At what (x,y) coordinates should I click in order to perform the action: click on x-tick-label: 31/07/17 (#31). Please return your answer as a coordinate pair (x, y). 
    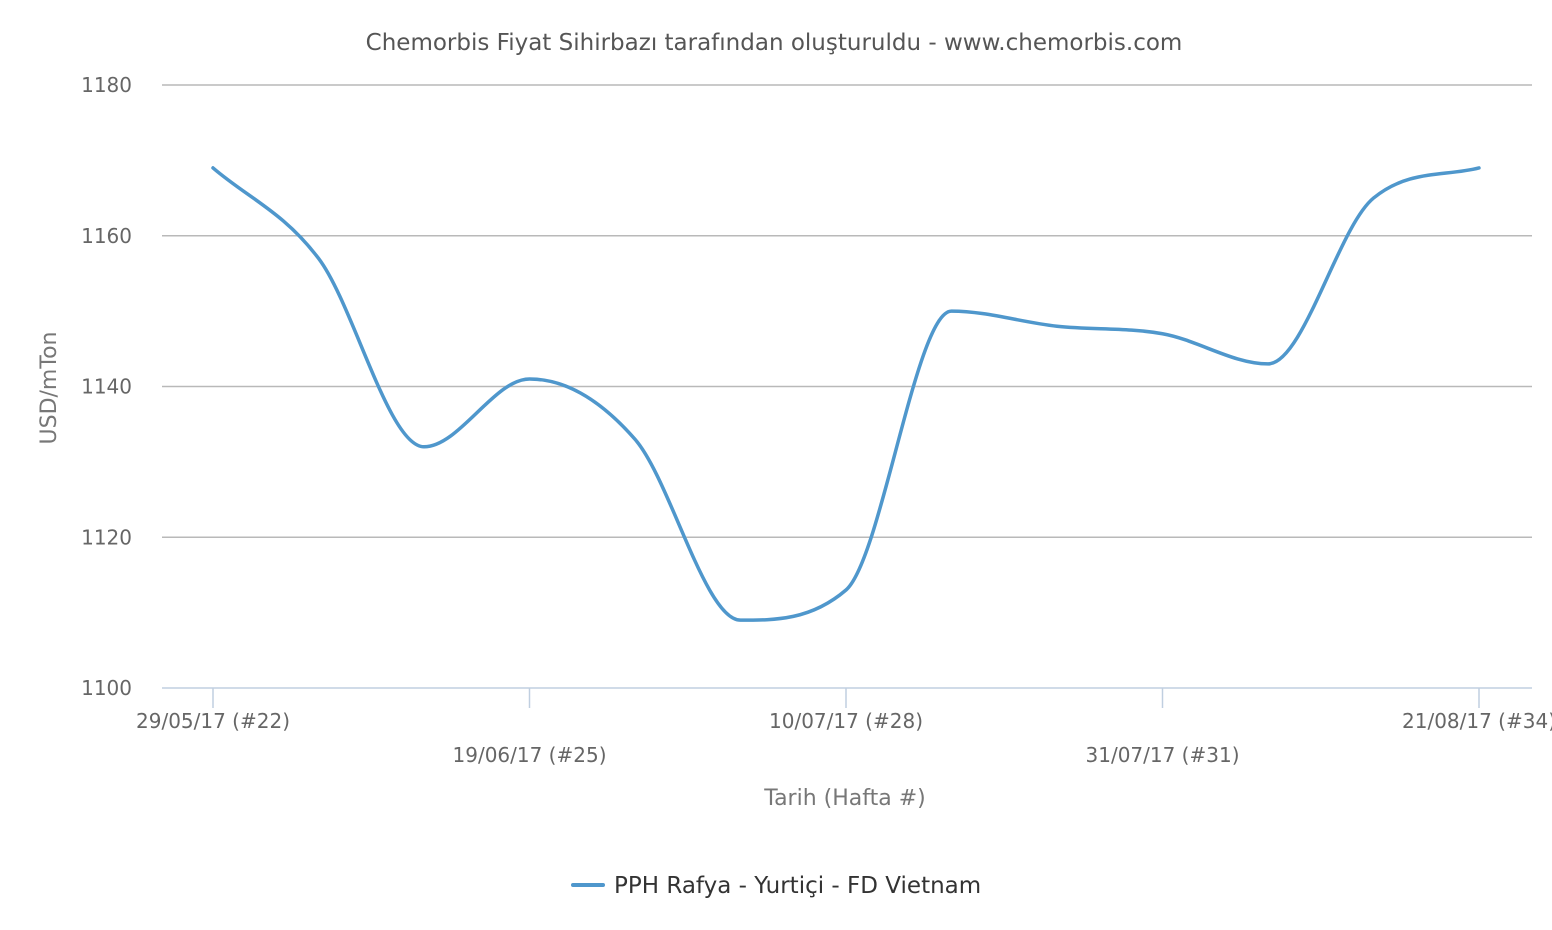
    Looking at the image, I should click on (1163, 755).